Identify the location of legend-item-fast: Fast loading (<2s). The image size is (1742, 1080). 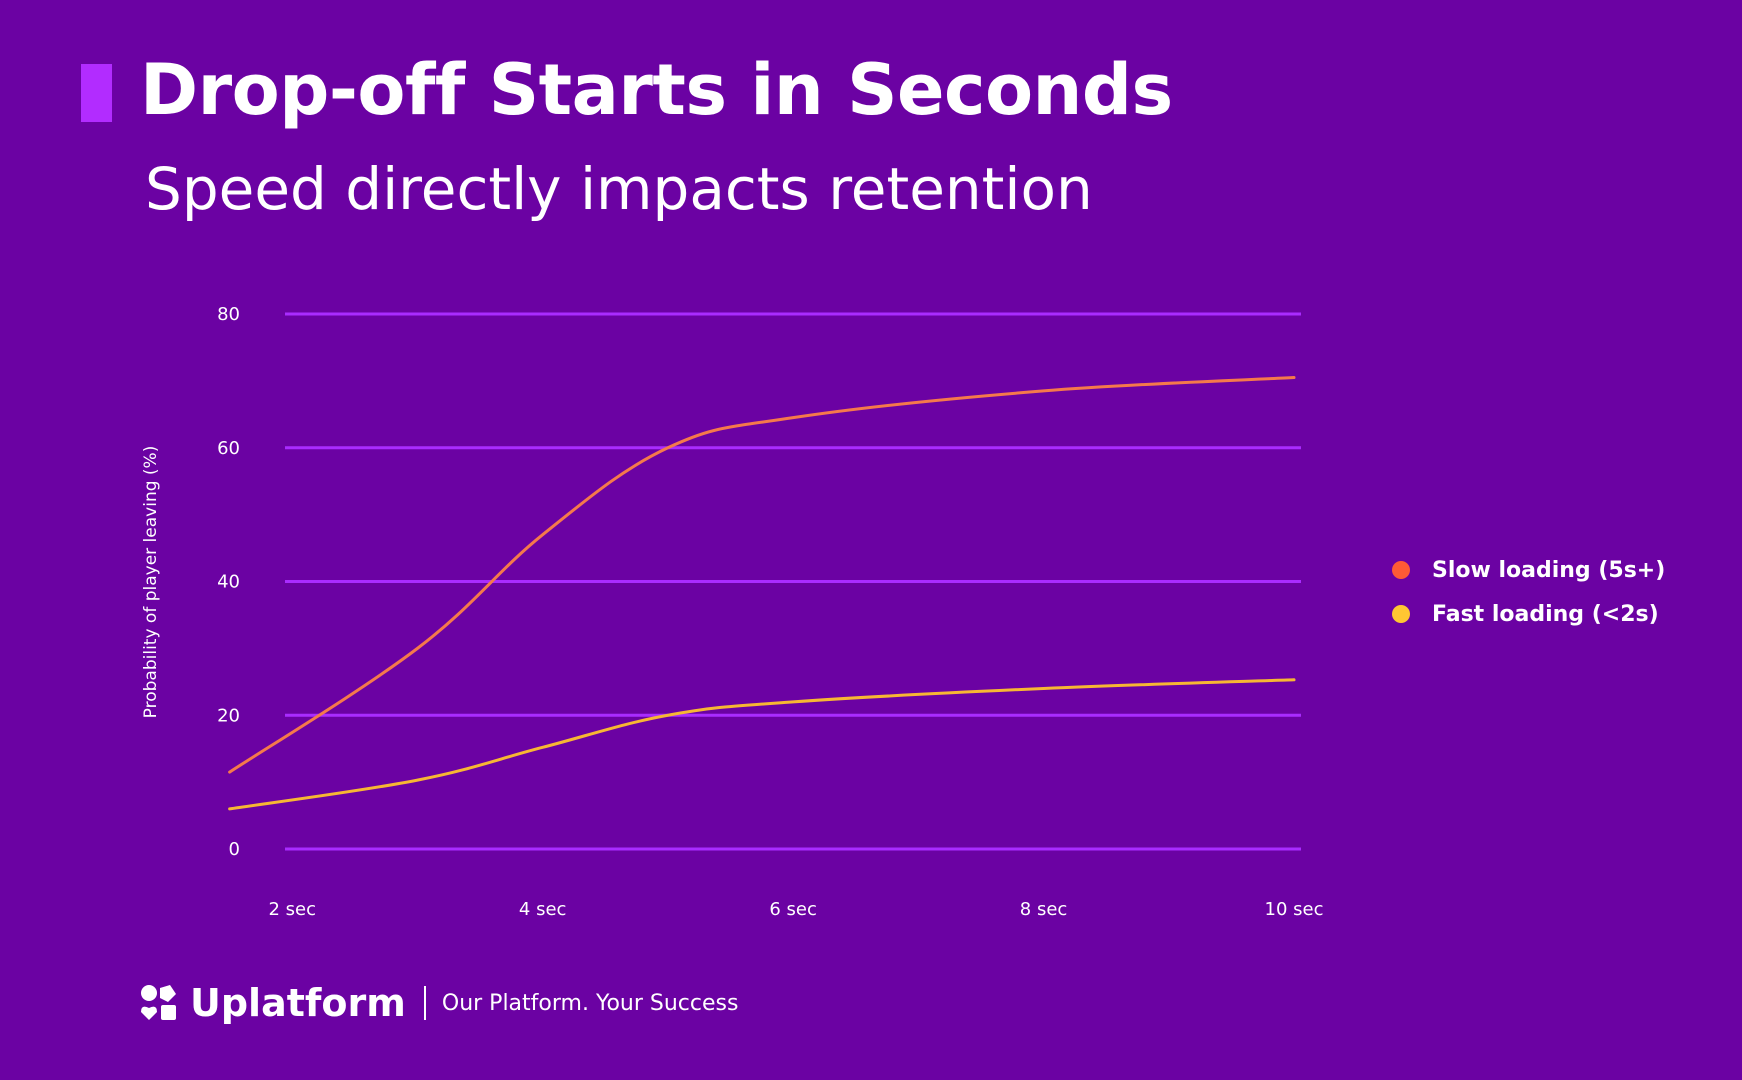
(1528, 614).